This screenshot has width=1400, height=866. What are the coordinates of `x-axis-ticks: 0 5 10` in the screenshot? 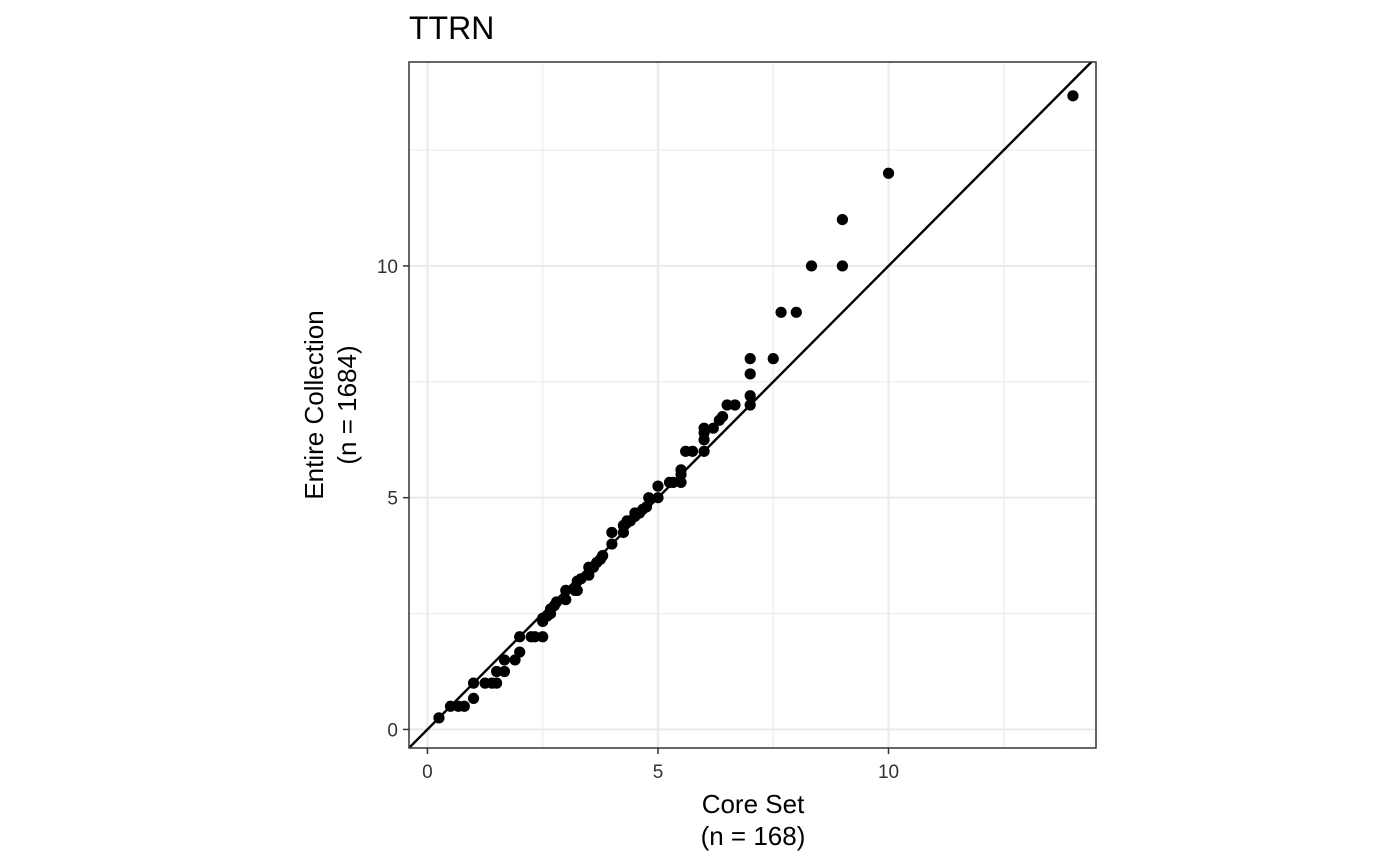 It's located at (660, 765).